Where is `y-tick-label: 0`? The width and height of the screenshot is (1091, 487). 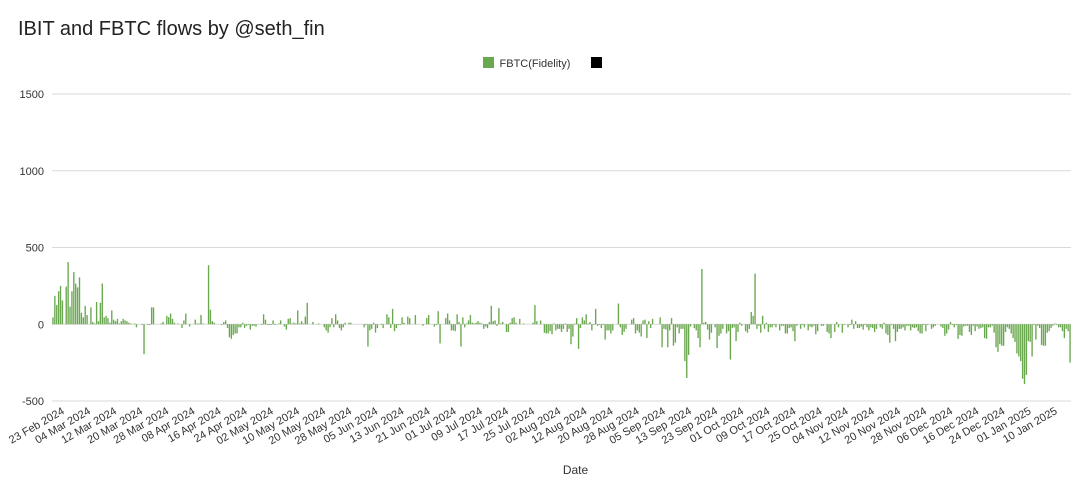 y-tick-label: 0 is located at coordinates (41, 325).